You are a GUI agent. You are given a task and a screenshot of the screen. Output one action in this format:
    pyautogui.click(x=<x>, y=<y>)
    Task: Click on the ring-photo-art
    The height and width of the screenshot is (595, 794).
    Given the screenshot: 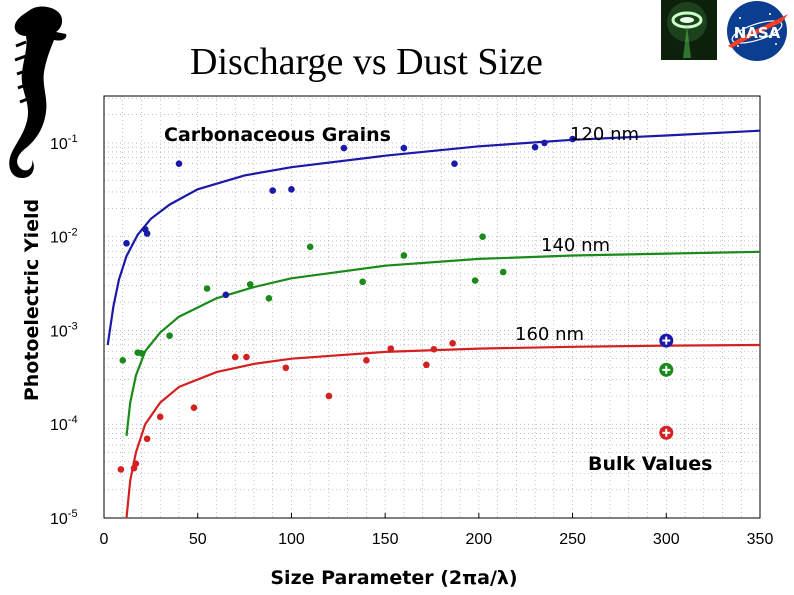 What is the action you would take?
    pyautogui.click(x=689, y=30)
    